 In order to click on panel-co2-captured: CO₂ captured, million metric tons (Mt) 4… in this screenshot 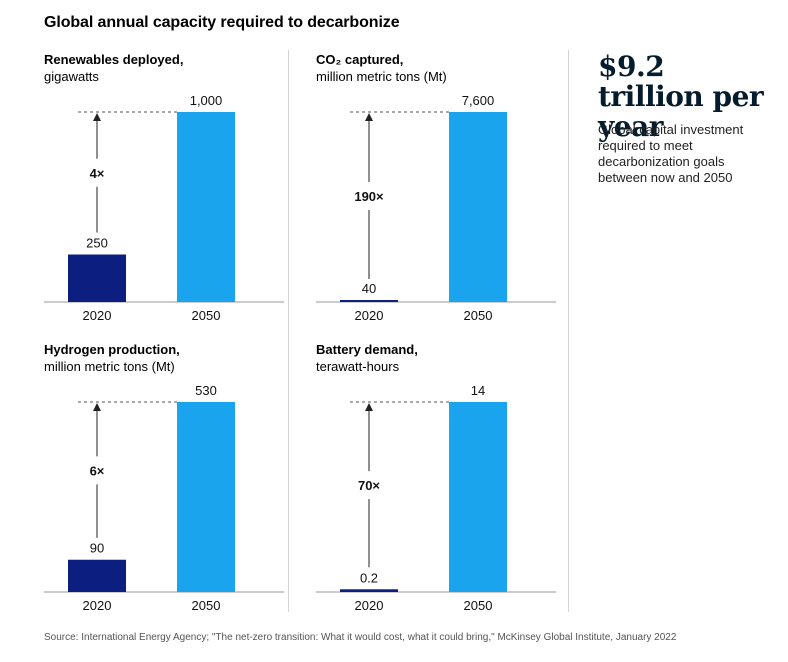, I will do `click(436, 187)`.